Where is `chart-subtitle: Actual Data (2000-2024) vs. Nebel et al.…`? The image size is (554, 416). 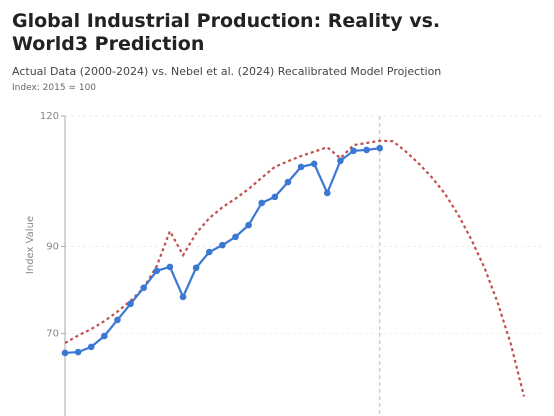
chart-subtitle: Actual Data (2000-2024) vs. Nebel et al.… is located at coordinates (227, 71).